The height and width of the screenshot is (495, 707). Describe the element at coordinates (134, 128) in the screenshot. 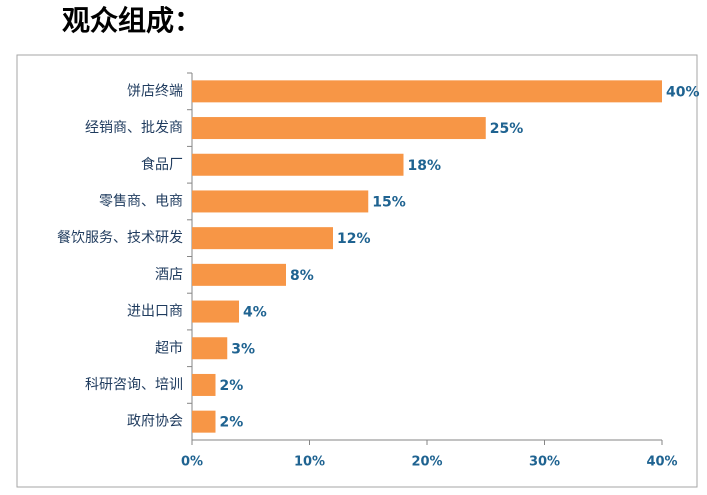

I see `category-label: 经销商、批发商` at that location.